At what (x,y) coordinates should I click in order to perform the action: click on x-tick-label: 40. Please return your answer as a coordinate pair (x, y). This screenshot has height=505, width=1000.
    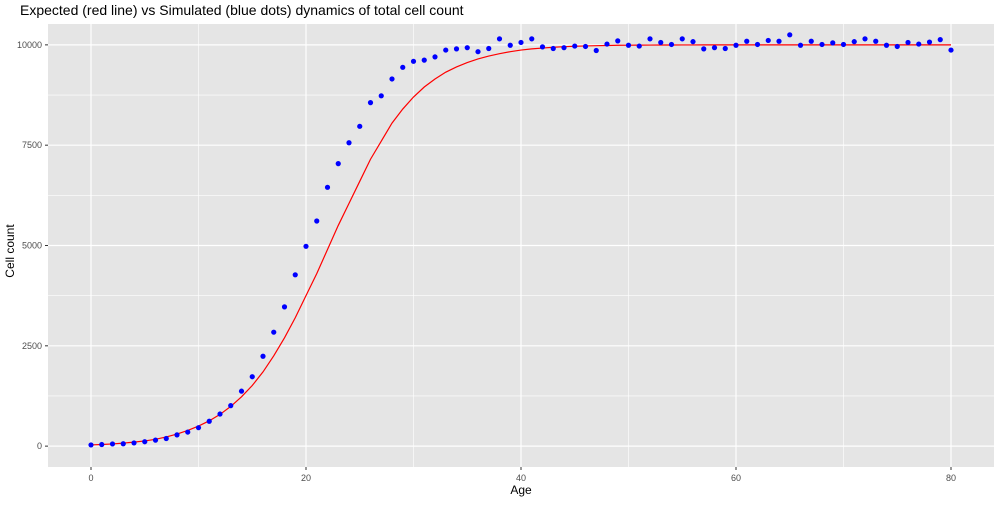
    Looking at the image, I should click on (521, 478).